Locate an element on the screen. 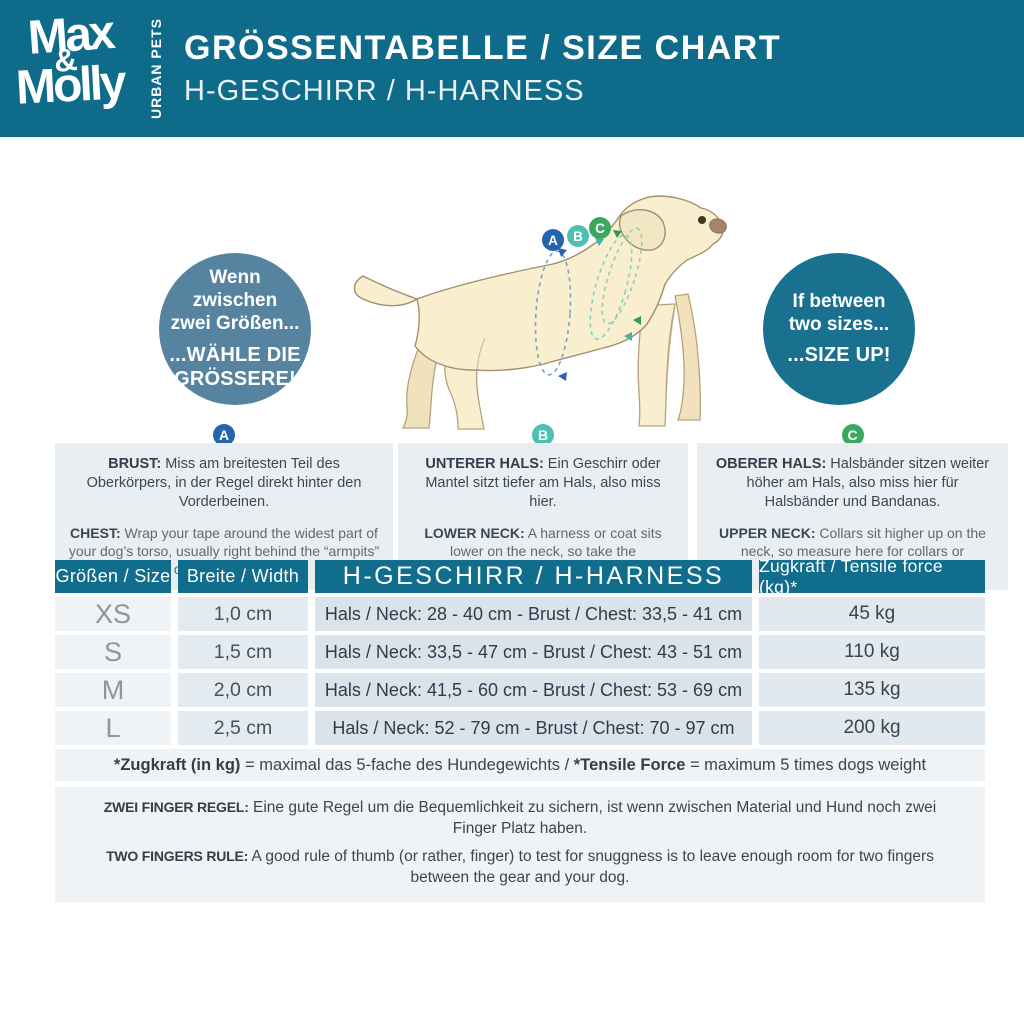  rule-english-label: TWO FINGERS RULE: is located at coordinates (177, 855).